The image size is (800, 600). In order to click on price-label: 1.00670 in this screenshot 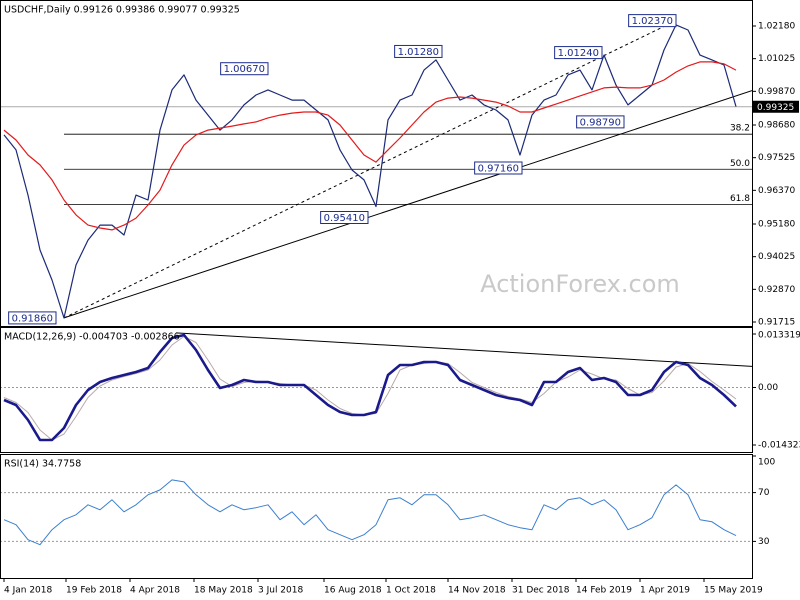, I will do `click(244, 69)`.